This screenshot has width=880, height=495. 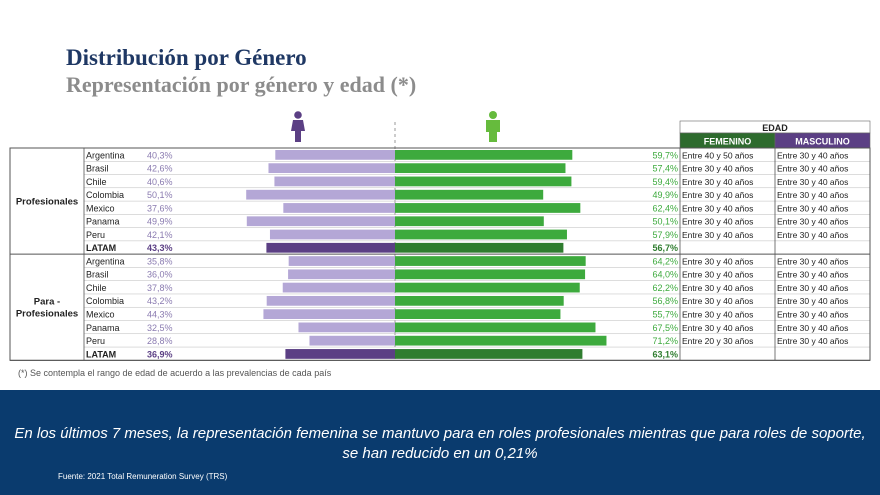 What do you see at coordinates (101, 248) in the screenshot?
I see `country-label: LATAM` at bounding box center [101, 248].